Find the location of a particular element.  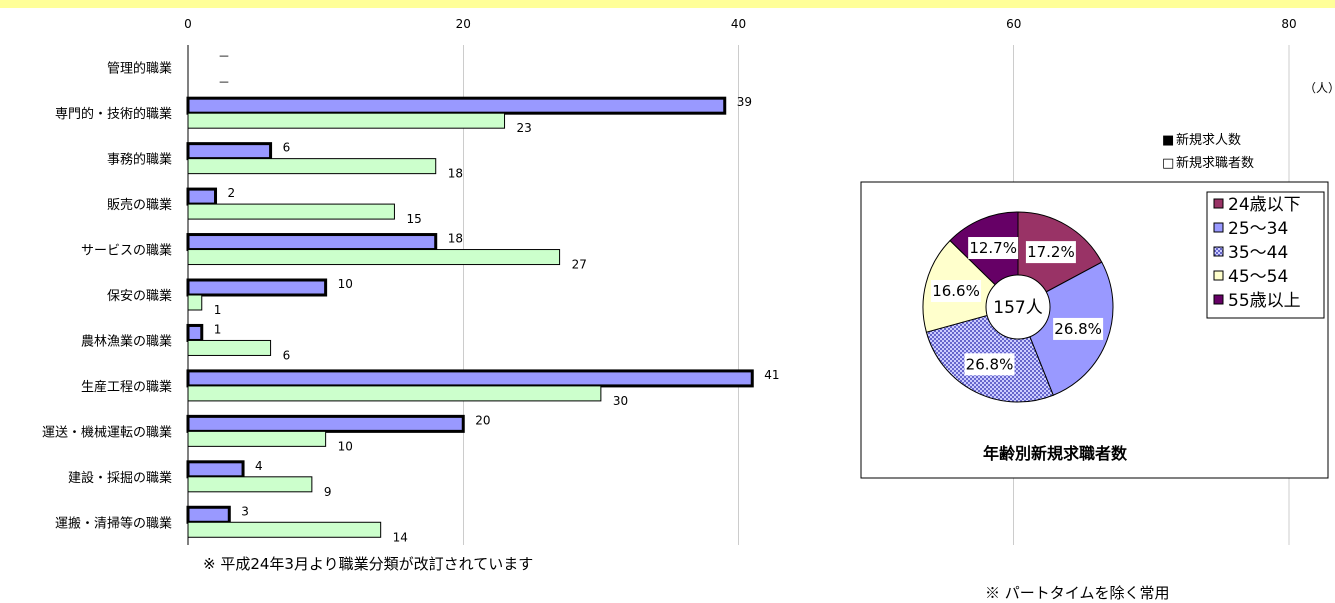

pie-legend-label: 35～44 is located at coordinates (1258, 253).